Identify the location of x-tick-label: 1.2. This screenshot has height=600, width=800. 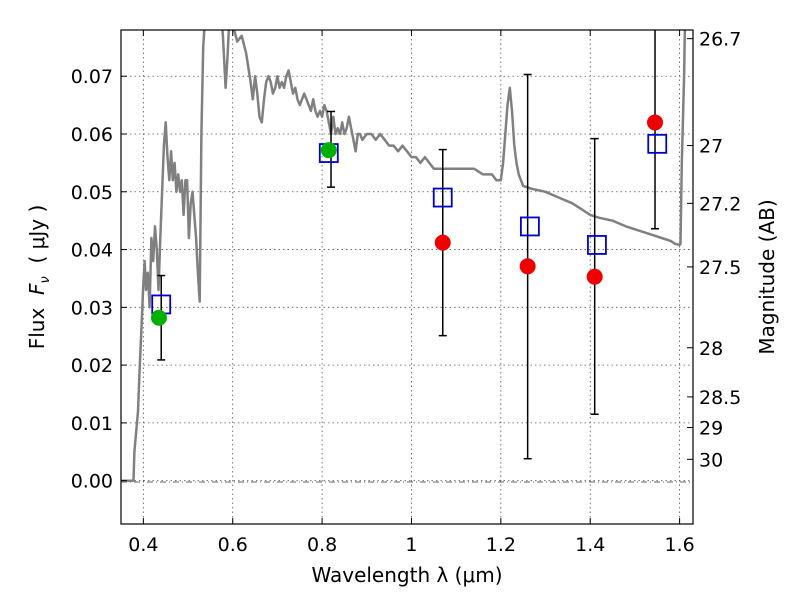
(501, 545).